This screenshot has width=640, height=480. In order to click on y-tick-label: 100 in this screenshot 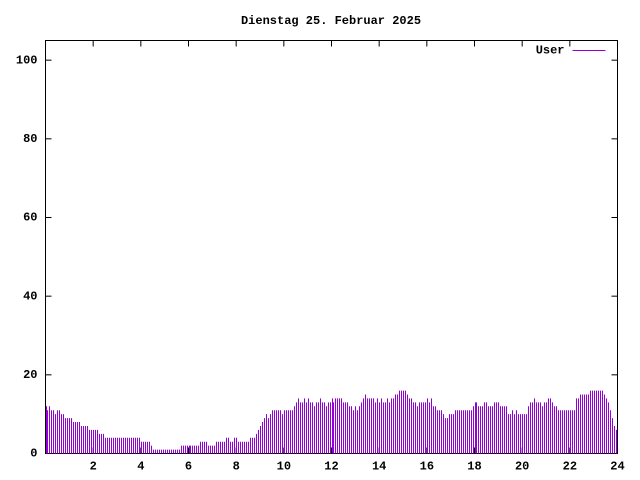, I will do `click(27, 60)`.